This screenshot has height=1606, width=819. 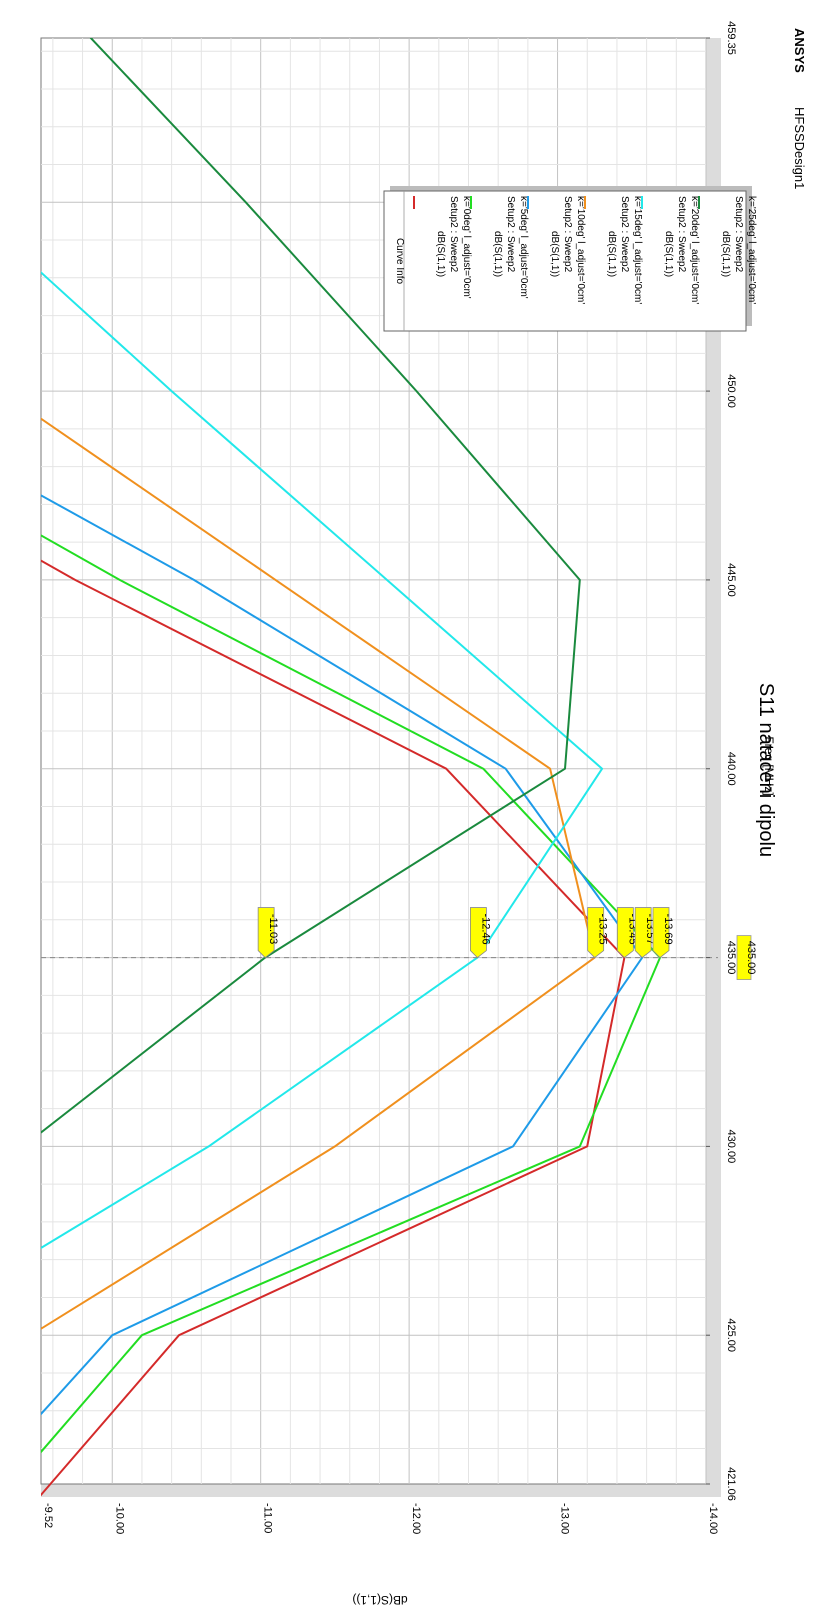 What do you see at coordinates (485, 928) in the screenshot?
I see `marker-label-1: -12.46` at bounding box center [485, 928].